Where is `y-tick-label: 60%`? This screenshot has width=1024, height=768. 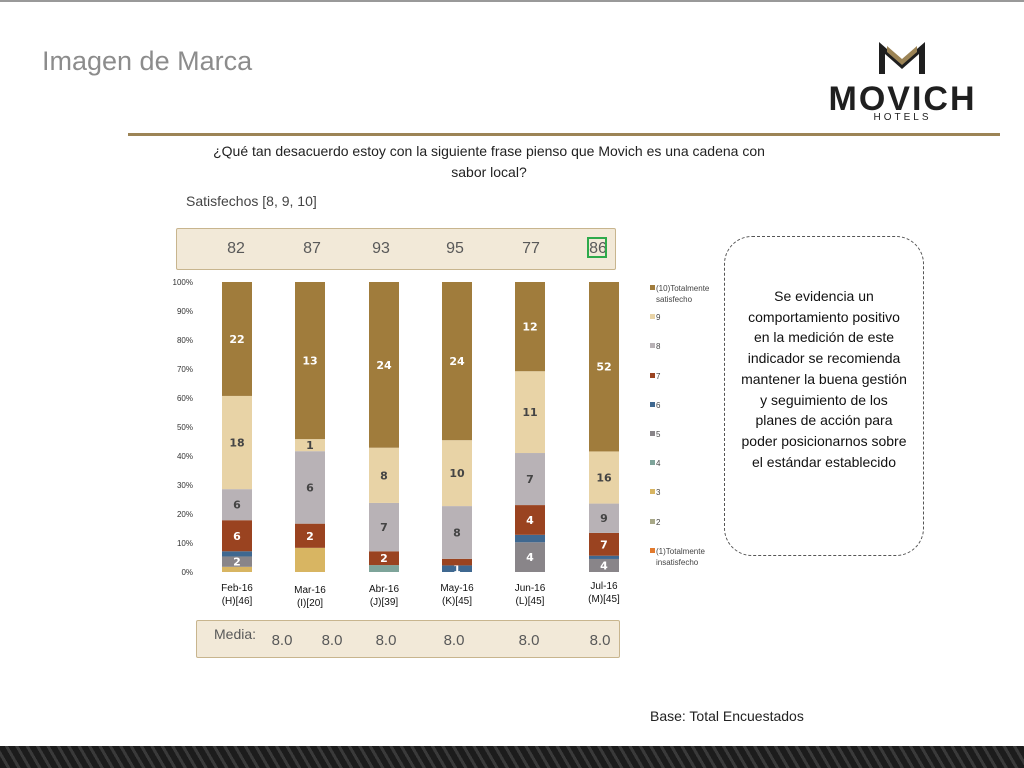 y-tick-label: 60% is located at coordinates (185, 398).